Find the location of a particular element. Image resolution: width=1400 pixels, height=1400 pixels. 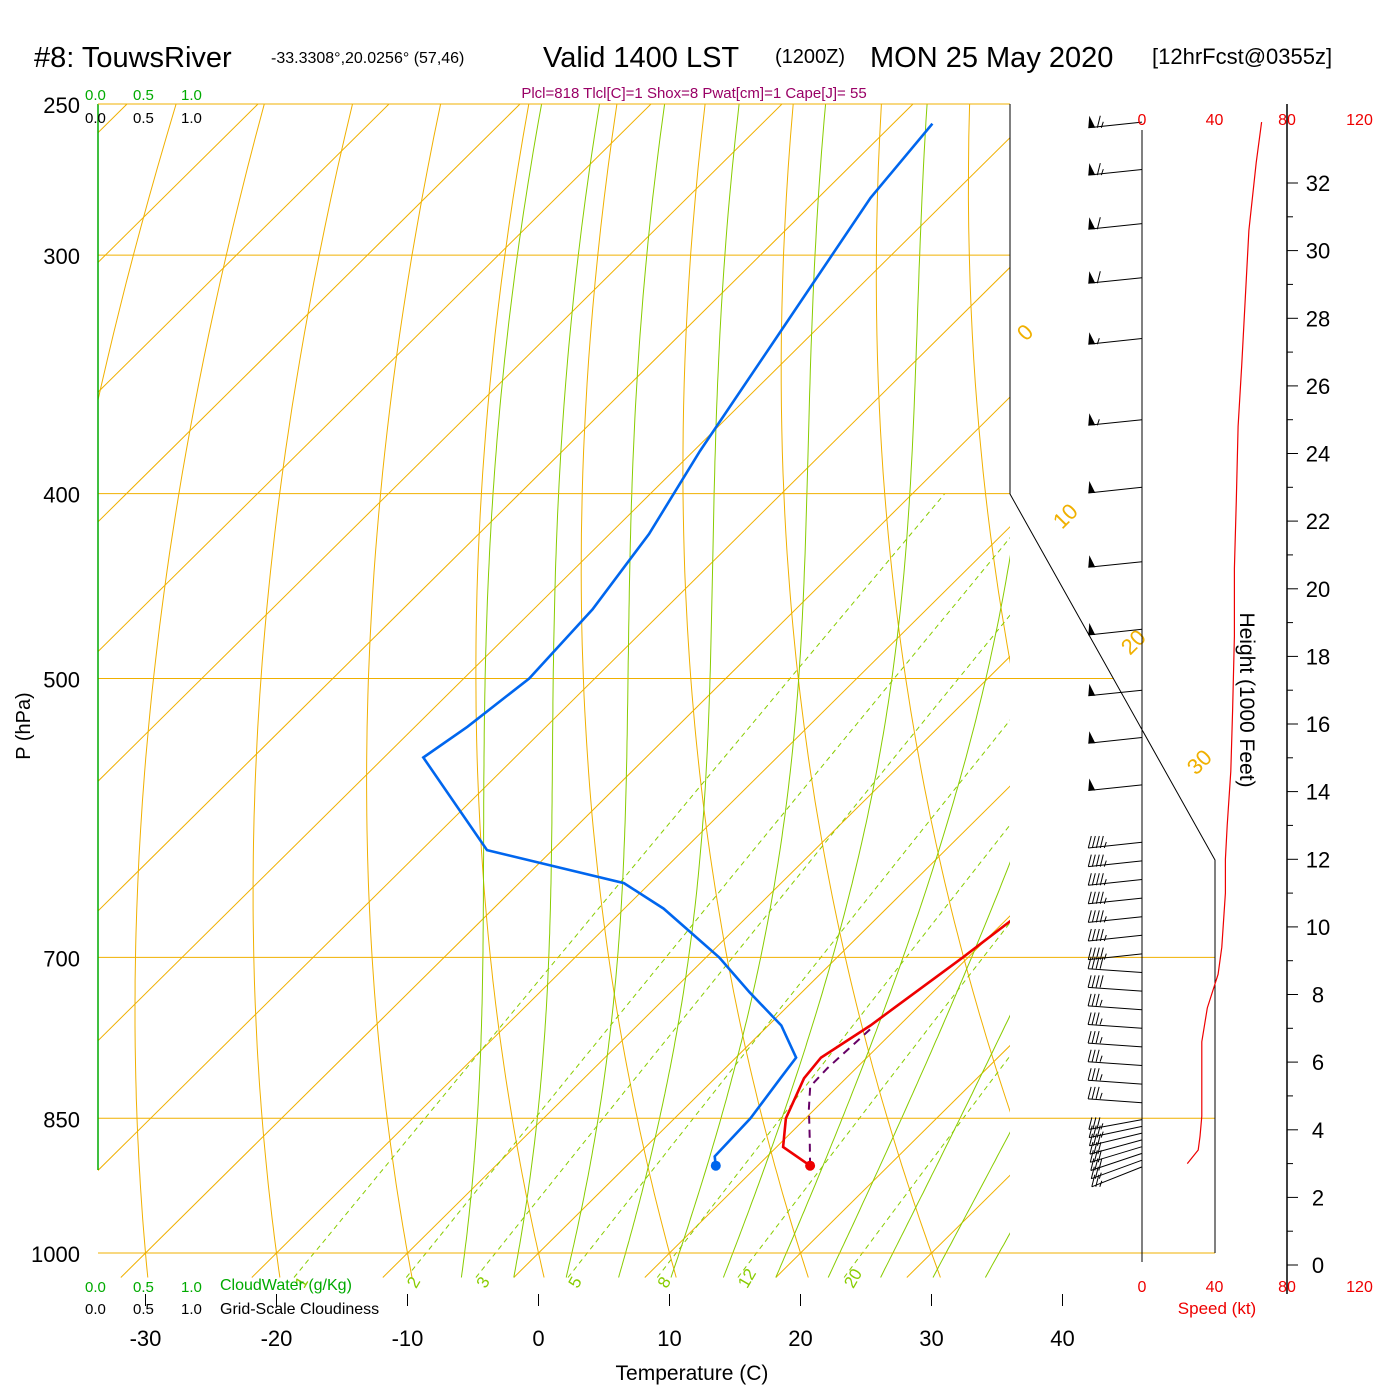

temperature-curve is located at coordinates (895, 1043).